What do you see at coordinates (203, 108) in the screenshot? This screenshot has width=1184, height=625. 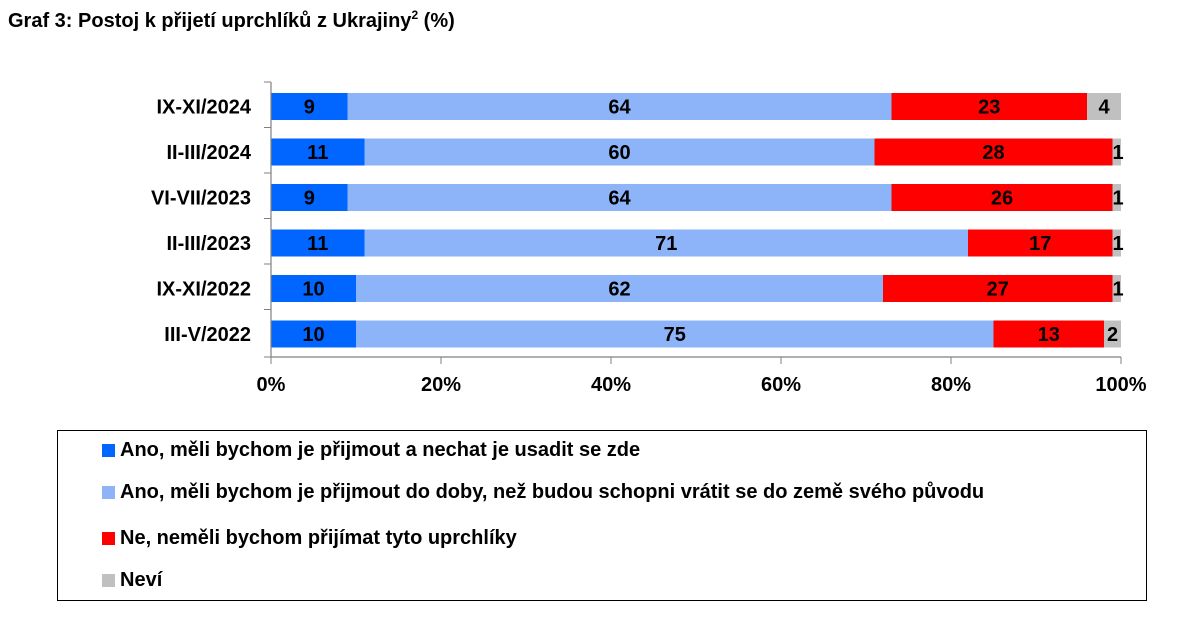 I see `category-label: IX-XI/2024` at bounding box center [203, 108].